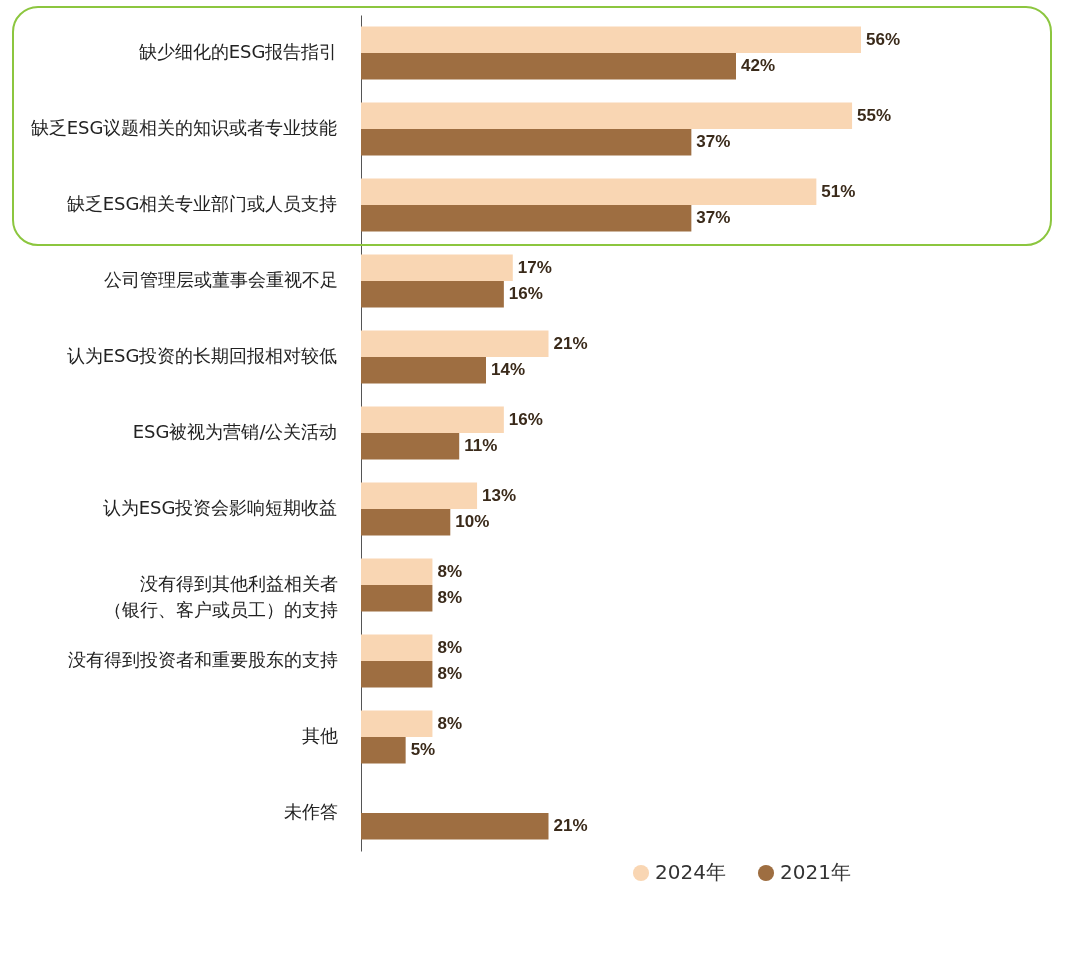 The width and height of the screenshot is (1080, 964). I want to click on data-label: 42%, so click(758, 66).